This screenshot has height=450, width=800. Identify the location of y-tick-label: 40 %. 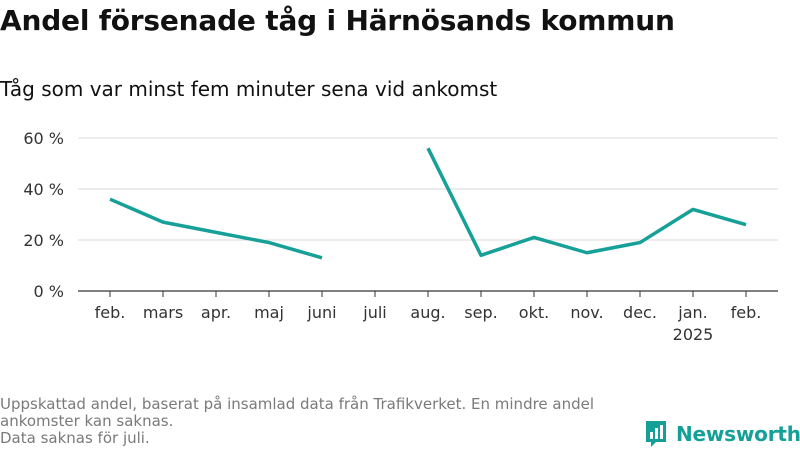
(43, 189).